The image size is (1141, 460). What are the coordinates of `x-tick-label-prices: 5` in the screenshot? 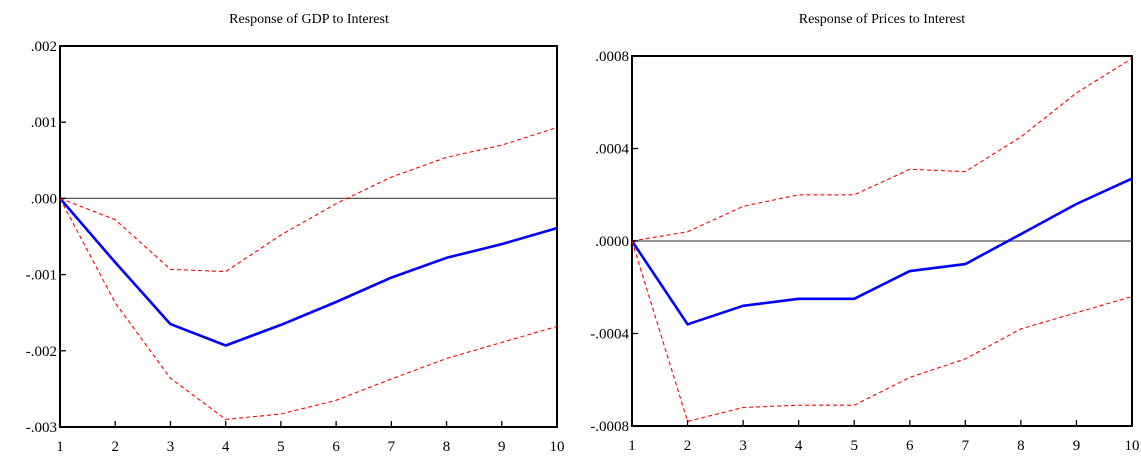 It's located at (854, 446).